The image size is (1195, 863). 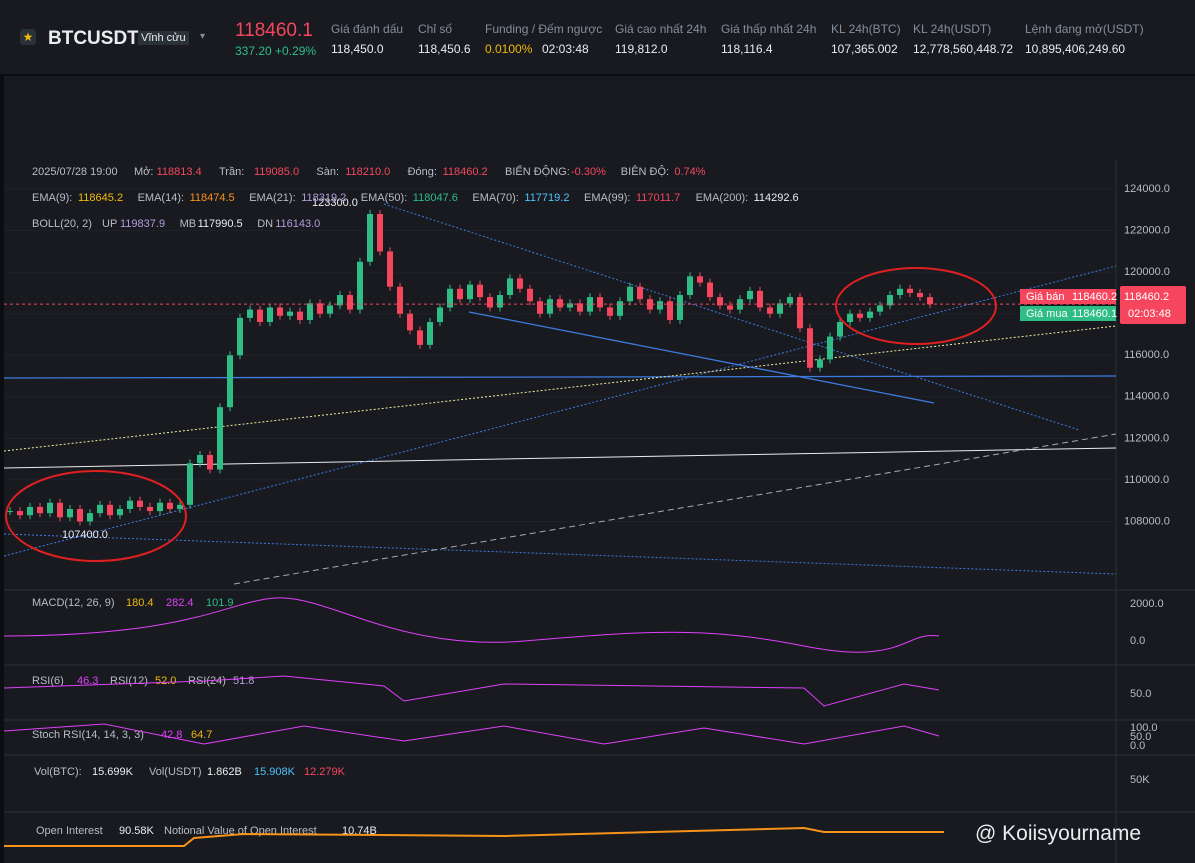 I want to click on watermark: @ Koiisyourname, so click(x=1058, y=833).